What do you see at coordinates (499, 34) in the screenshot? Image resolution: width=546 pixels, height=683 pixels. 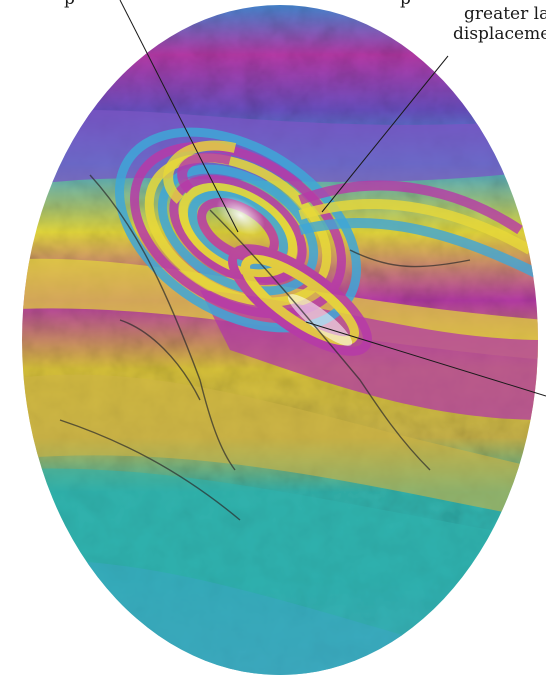 I see `label-greater-displacement-line2: displaceme` at bounding box center [499, 34].